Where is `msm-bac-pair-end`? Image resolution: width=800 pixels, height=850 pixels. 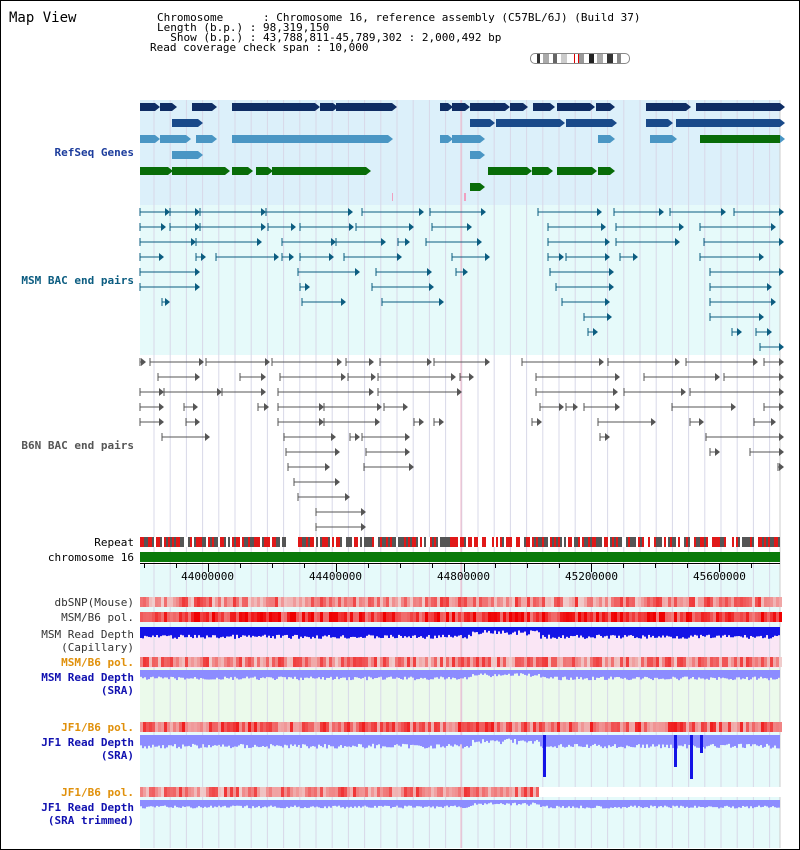 msm-bac-pair-end is located at coordinates (773, 227).